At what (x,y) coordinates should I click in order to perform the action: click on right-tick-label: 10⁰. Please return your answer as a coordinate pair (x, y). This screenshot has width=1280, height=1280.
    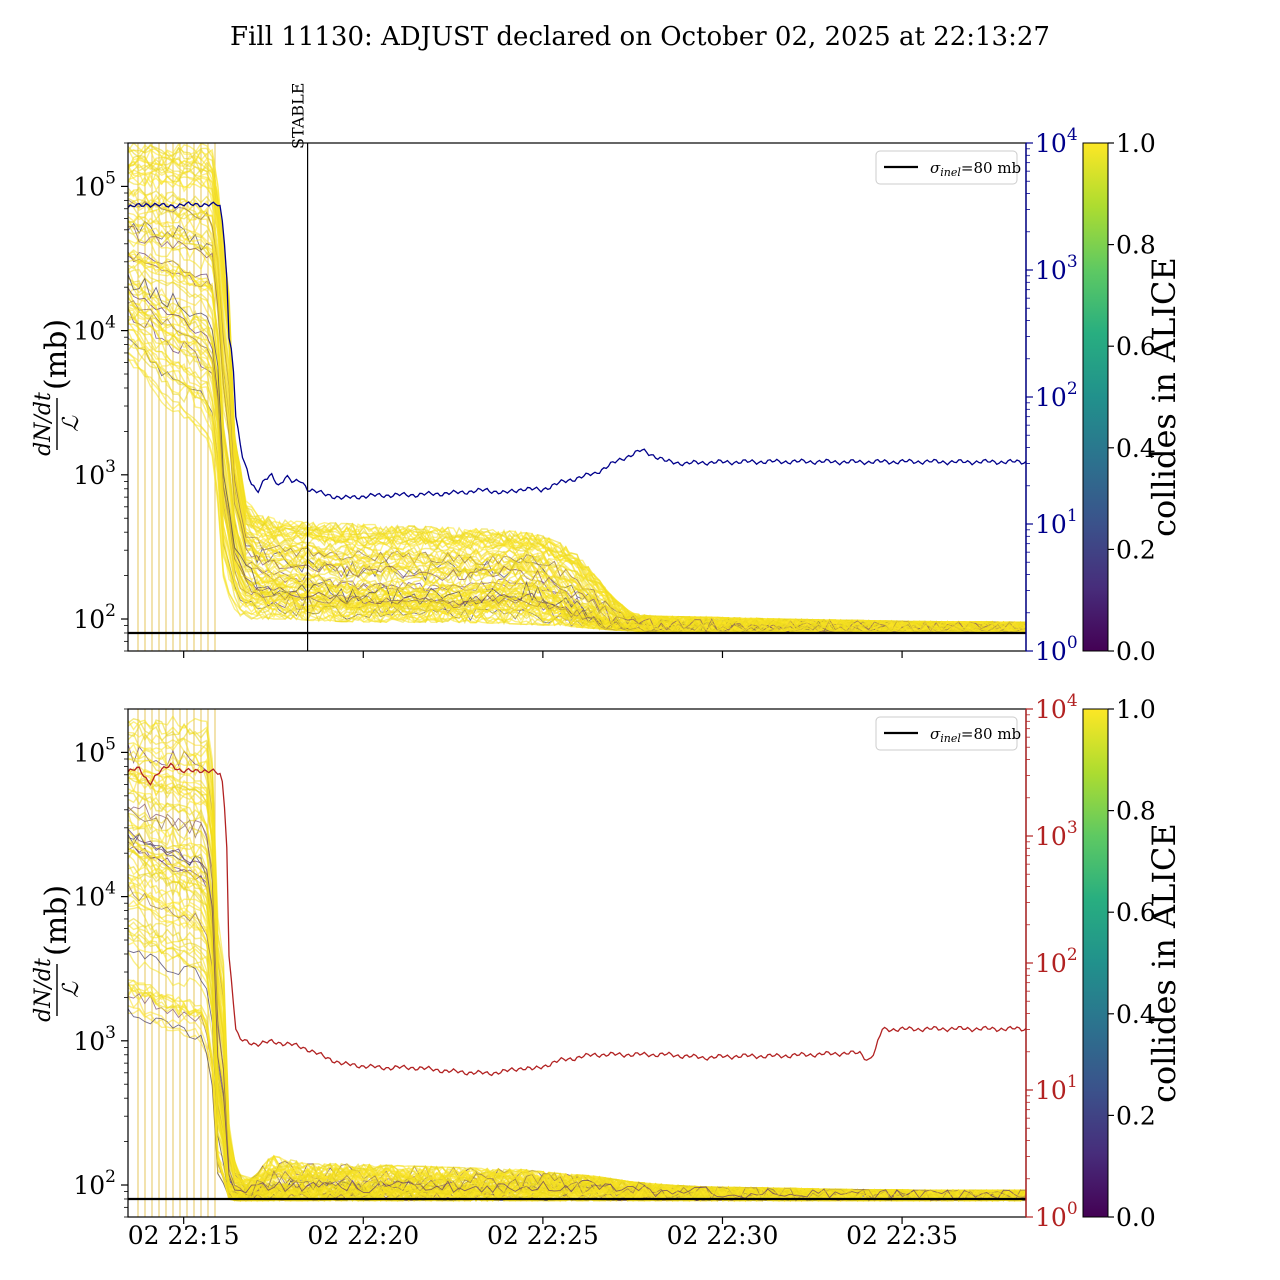
    Looking at the image, I should click on (1056, 1215).